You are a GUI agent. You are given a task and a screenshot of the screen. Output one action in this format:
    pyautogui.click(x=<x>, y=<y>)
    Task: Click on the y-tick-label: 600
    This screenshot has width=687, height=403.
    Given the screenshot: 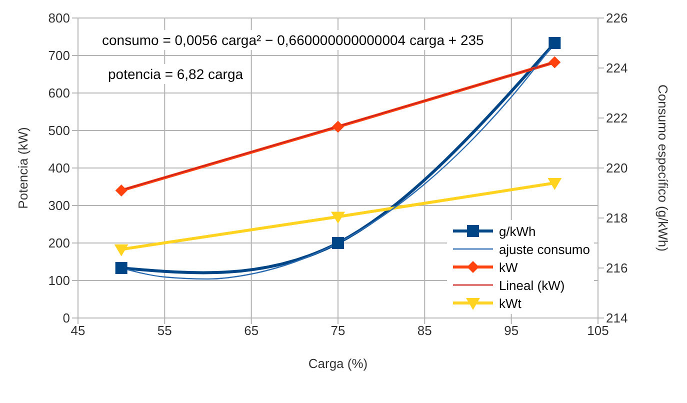 What is the action you would take?
    pyautogui.click(x=59, y=93)
    